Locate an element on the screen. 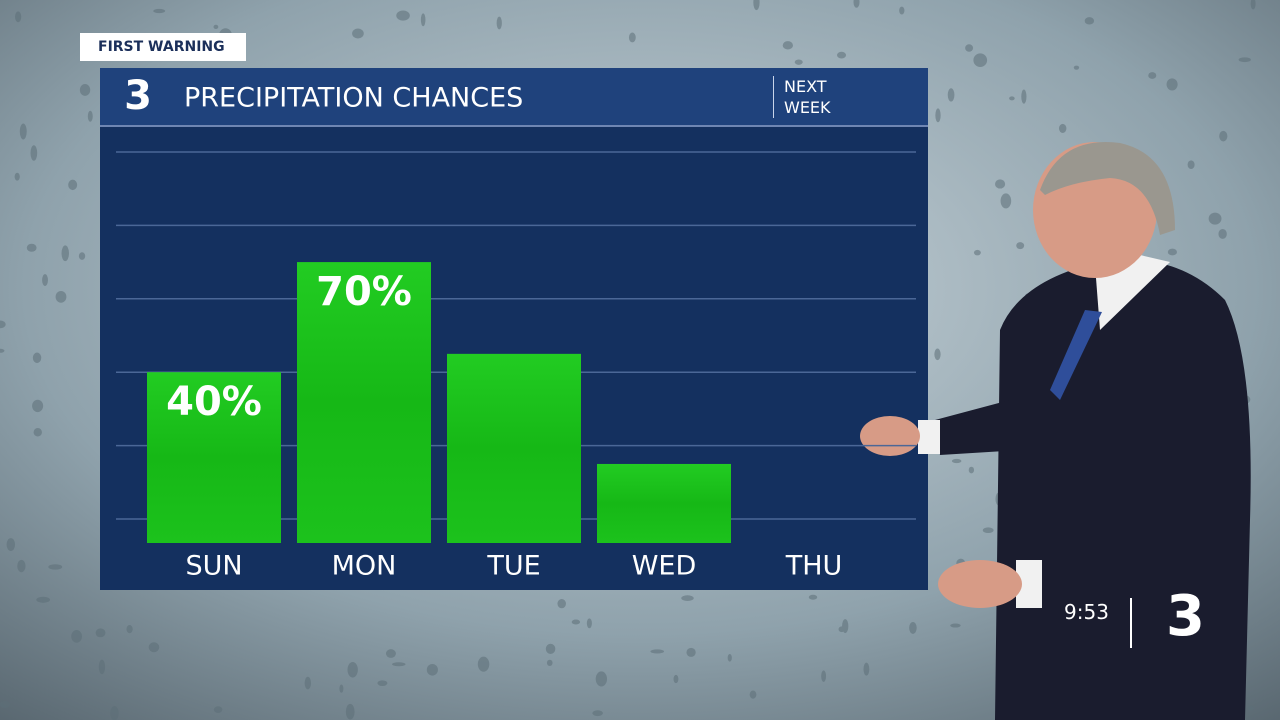  x-tick-label: MON is located at coordinates (364, 566).